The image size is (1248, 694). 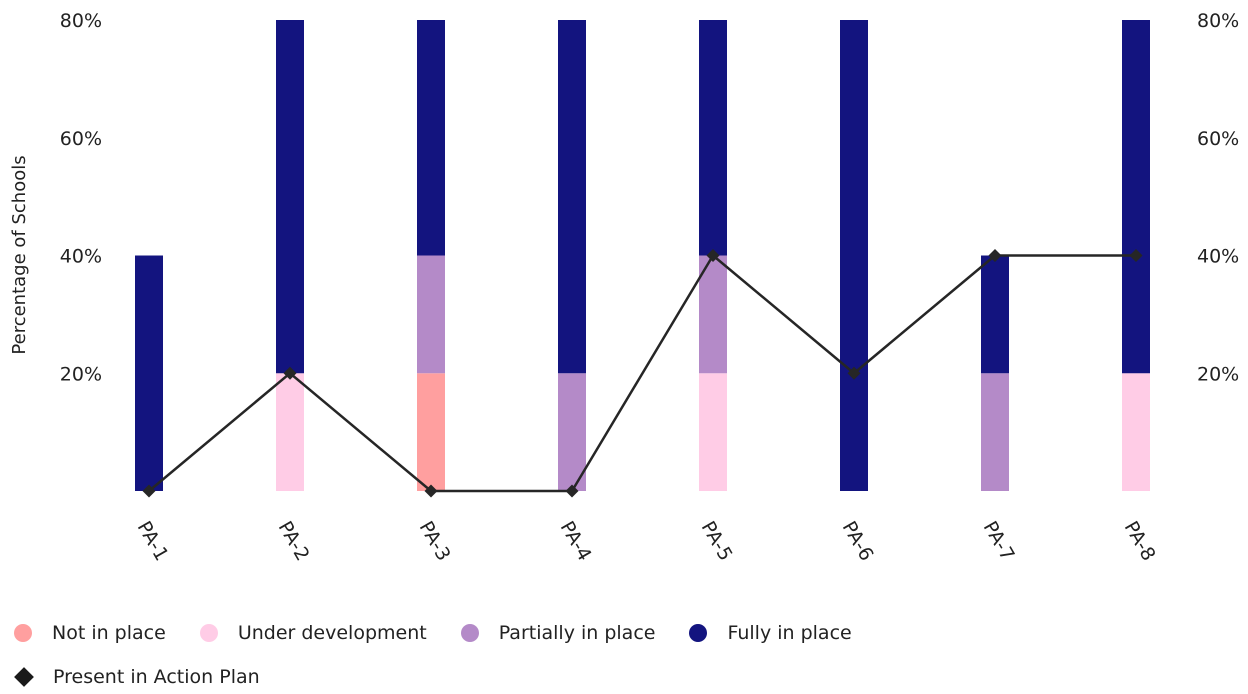 What do you see at coordinates (1218, 139) in the screenshot?
I see `y-tick-right: 60%` at bounding box center [1218, 139].